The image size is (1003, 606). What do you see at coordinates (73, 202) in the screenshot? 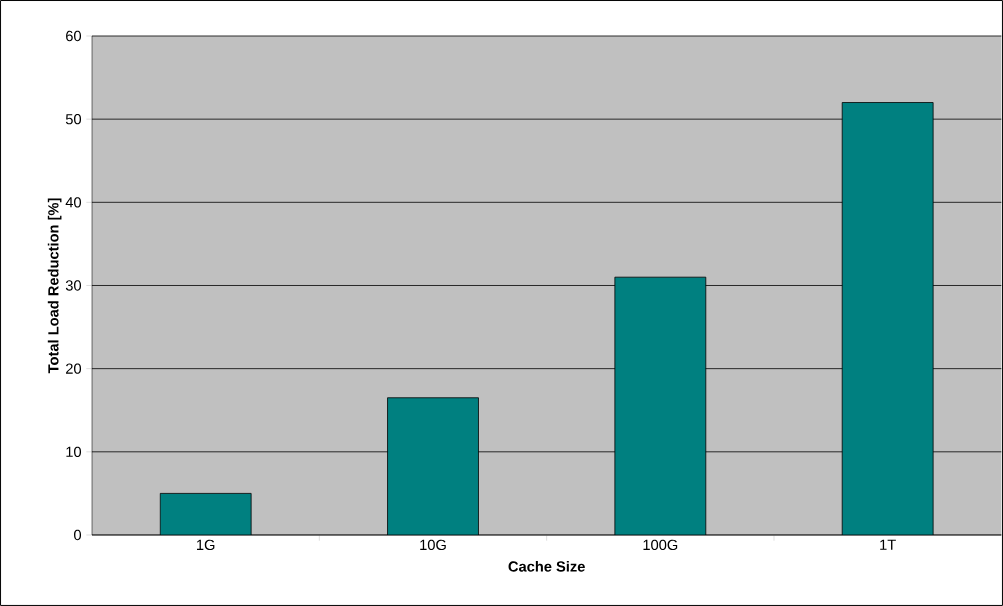
I see `y-tick-label: 40` at bounding box center [73, 202].